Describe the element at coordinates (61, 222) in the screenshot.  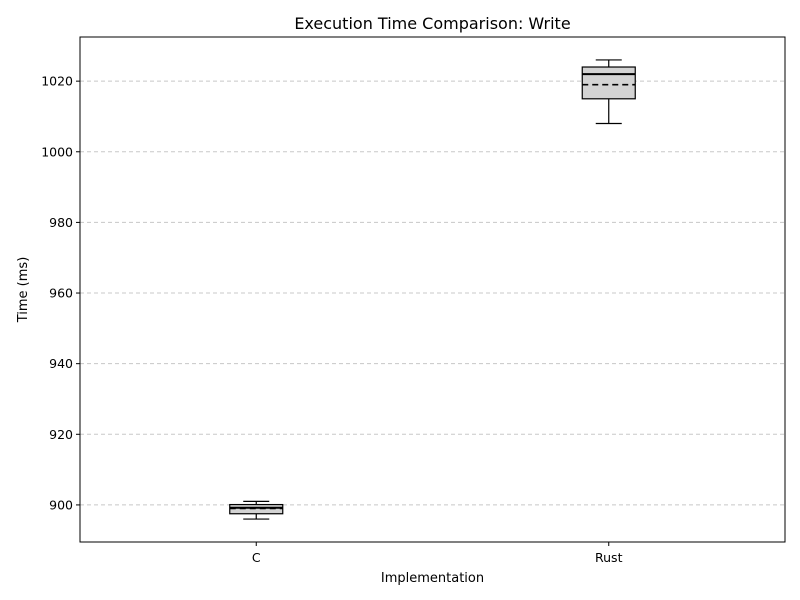
I see `y-tick-label: 980` at that location.